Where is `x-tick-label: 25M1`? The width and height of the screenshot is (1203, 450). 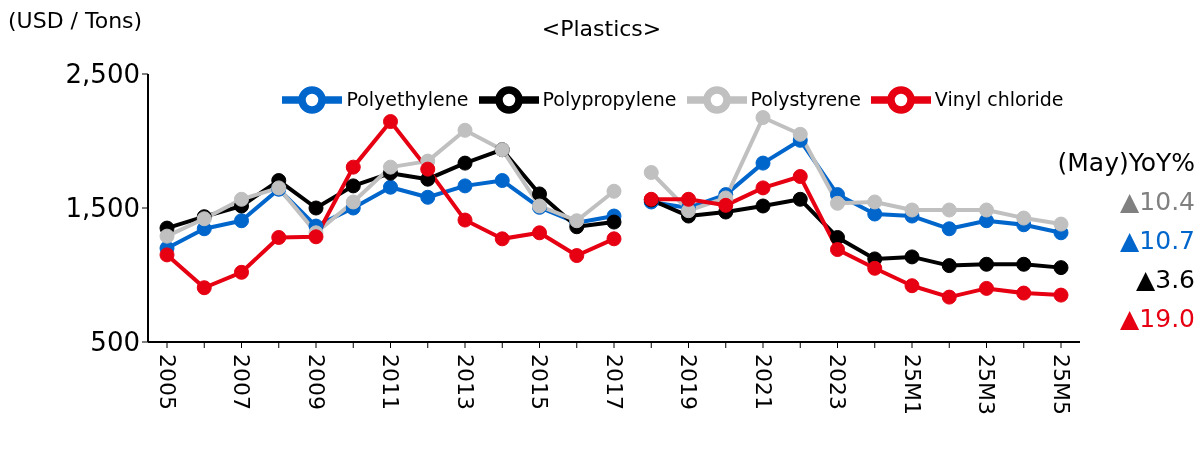
x-tick-label: 25M1 is located at coordinates (912, 384).